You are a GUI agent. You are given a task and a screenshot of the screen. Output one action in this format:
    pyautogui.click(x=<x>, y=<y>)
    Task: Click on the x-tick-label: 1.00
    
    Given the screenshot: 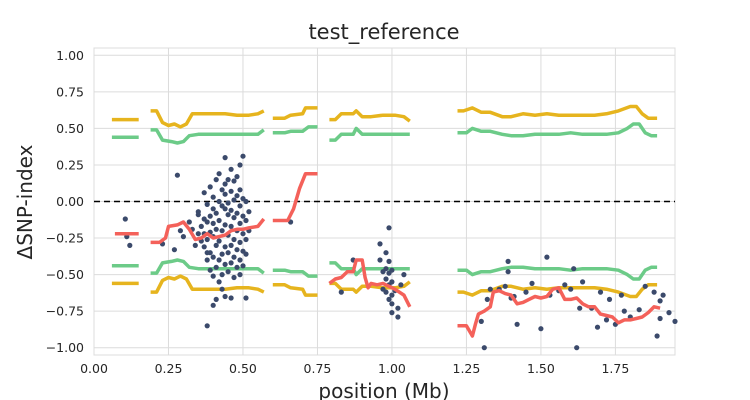 What is the action you would take?
    pyautogui.click(x=392, y=368)
    